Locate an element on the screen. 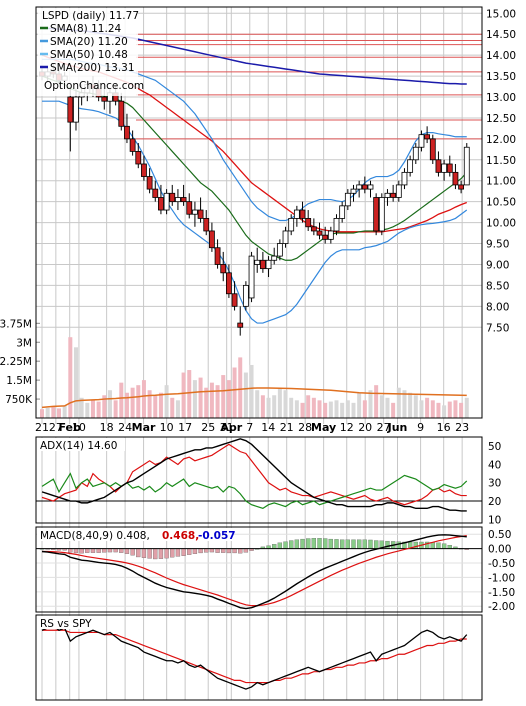  volume-sma-line is located at coordinates (254, 398).